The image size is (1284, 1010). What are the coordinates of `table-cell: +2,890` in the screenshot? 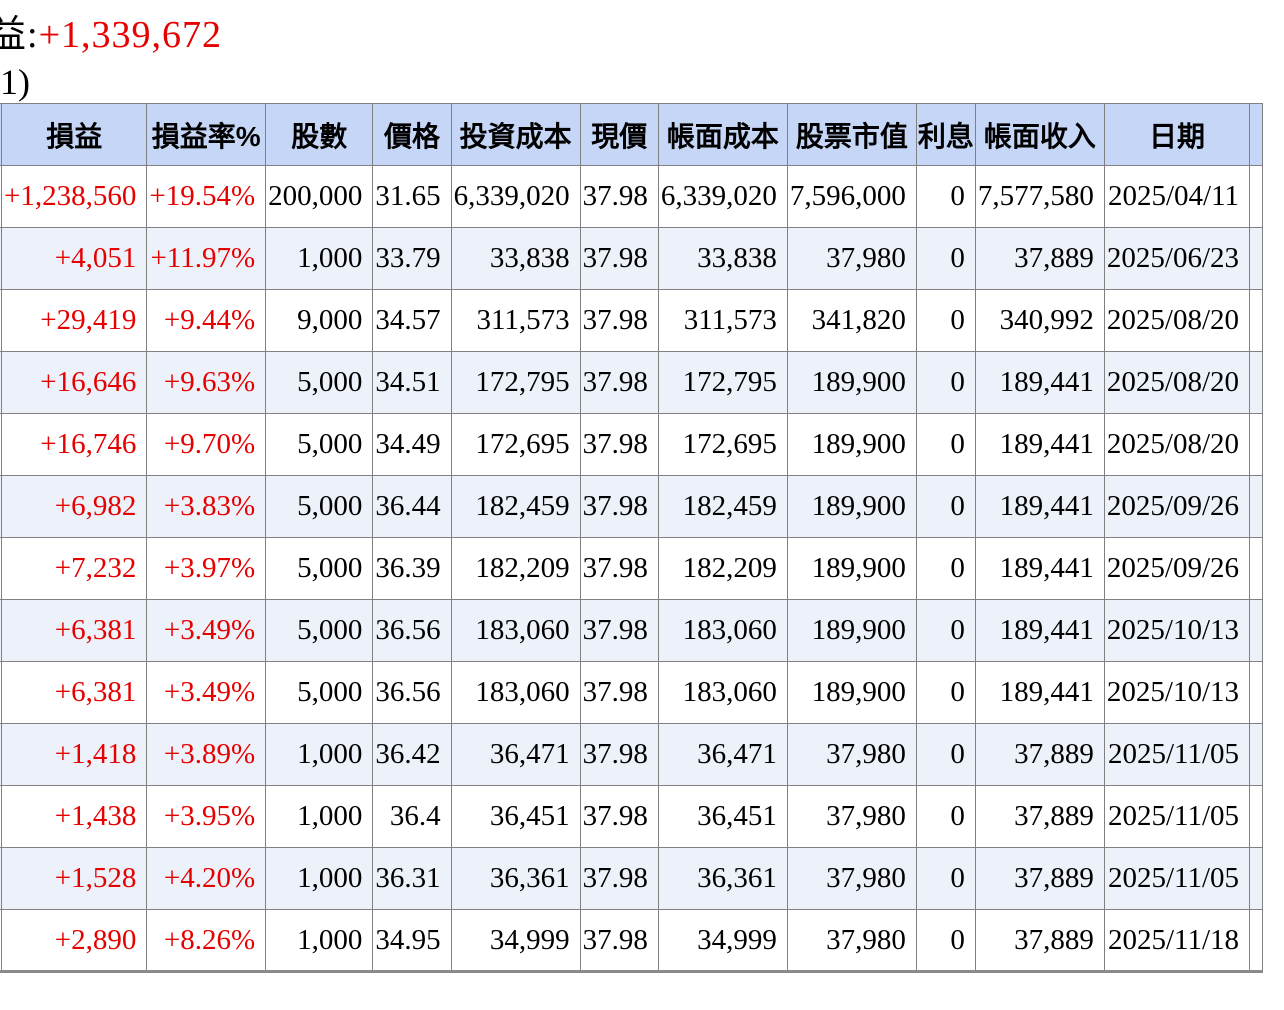 It's located at (74, 940).